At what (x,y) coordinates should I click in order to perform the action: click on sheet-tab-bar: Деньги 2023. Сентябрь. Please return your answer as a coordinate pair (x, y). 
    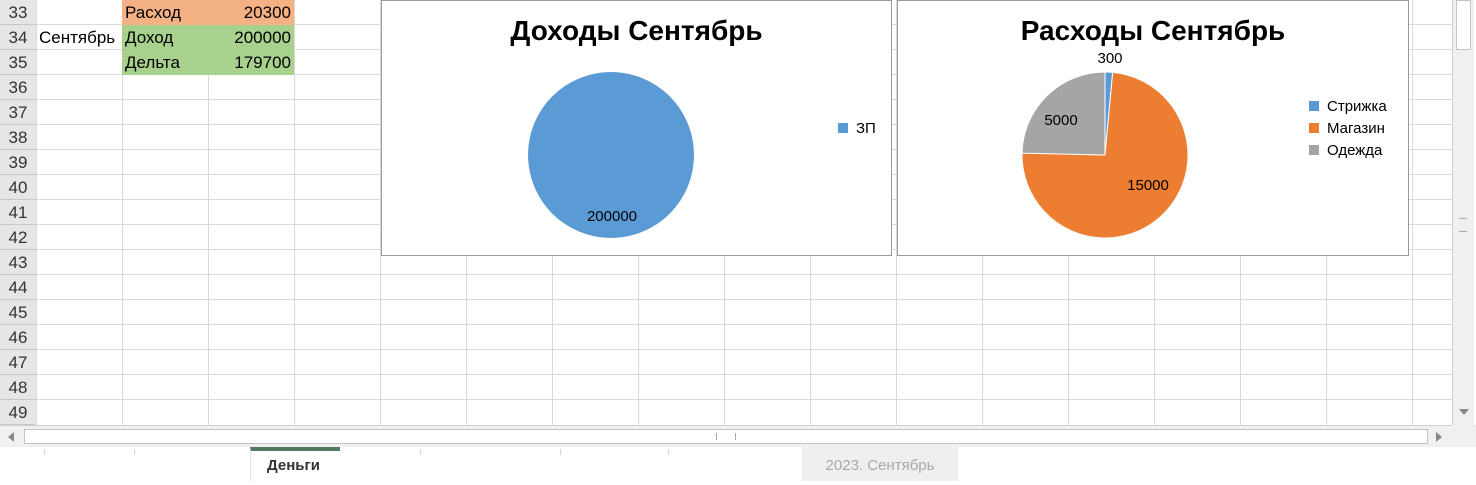
    Looking at the image, I should click on (738, 465).